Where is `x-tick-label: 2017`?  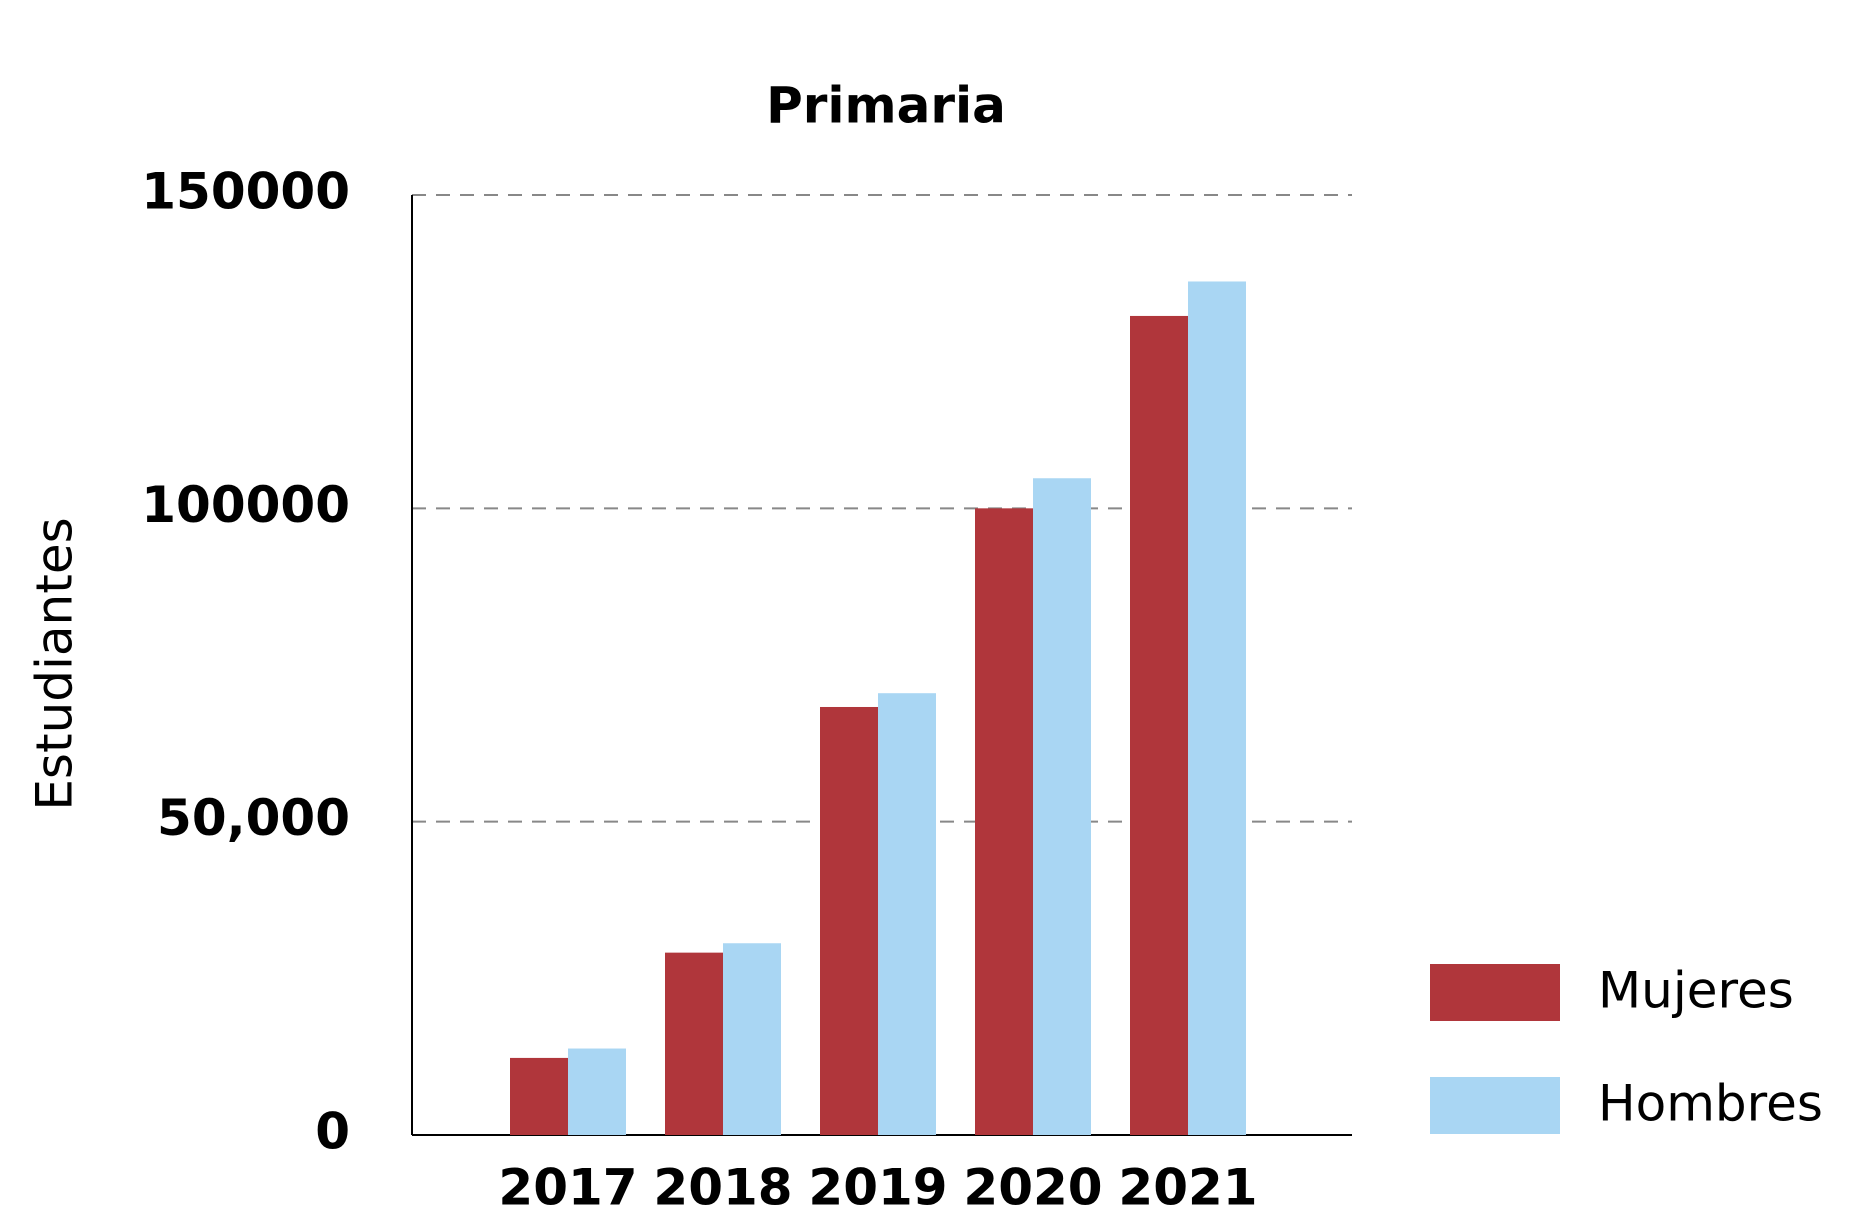 x-tick-label: 2017 is located at coordinates (567, 1188).